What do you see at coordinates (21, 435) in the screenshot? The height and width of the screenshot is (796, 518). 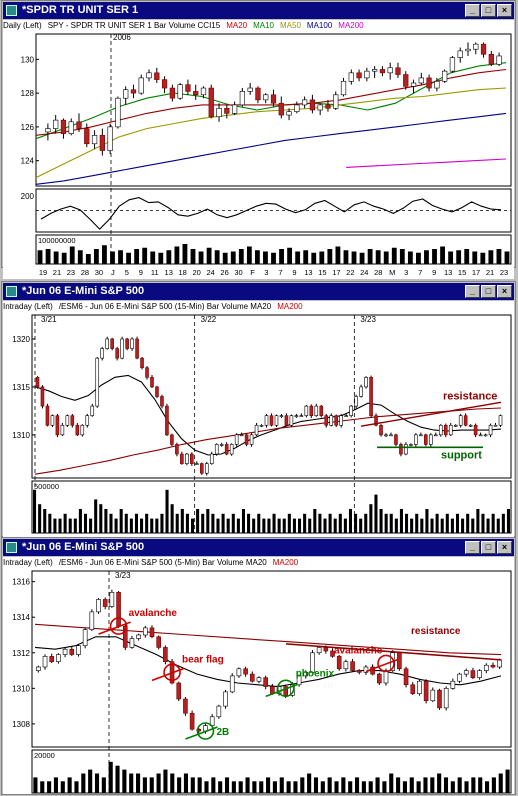 I see `y-tick-label: 1310` at bounding box center [21, 435].